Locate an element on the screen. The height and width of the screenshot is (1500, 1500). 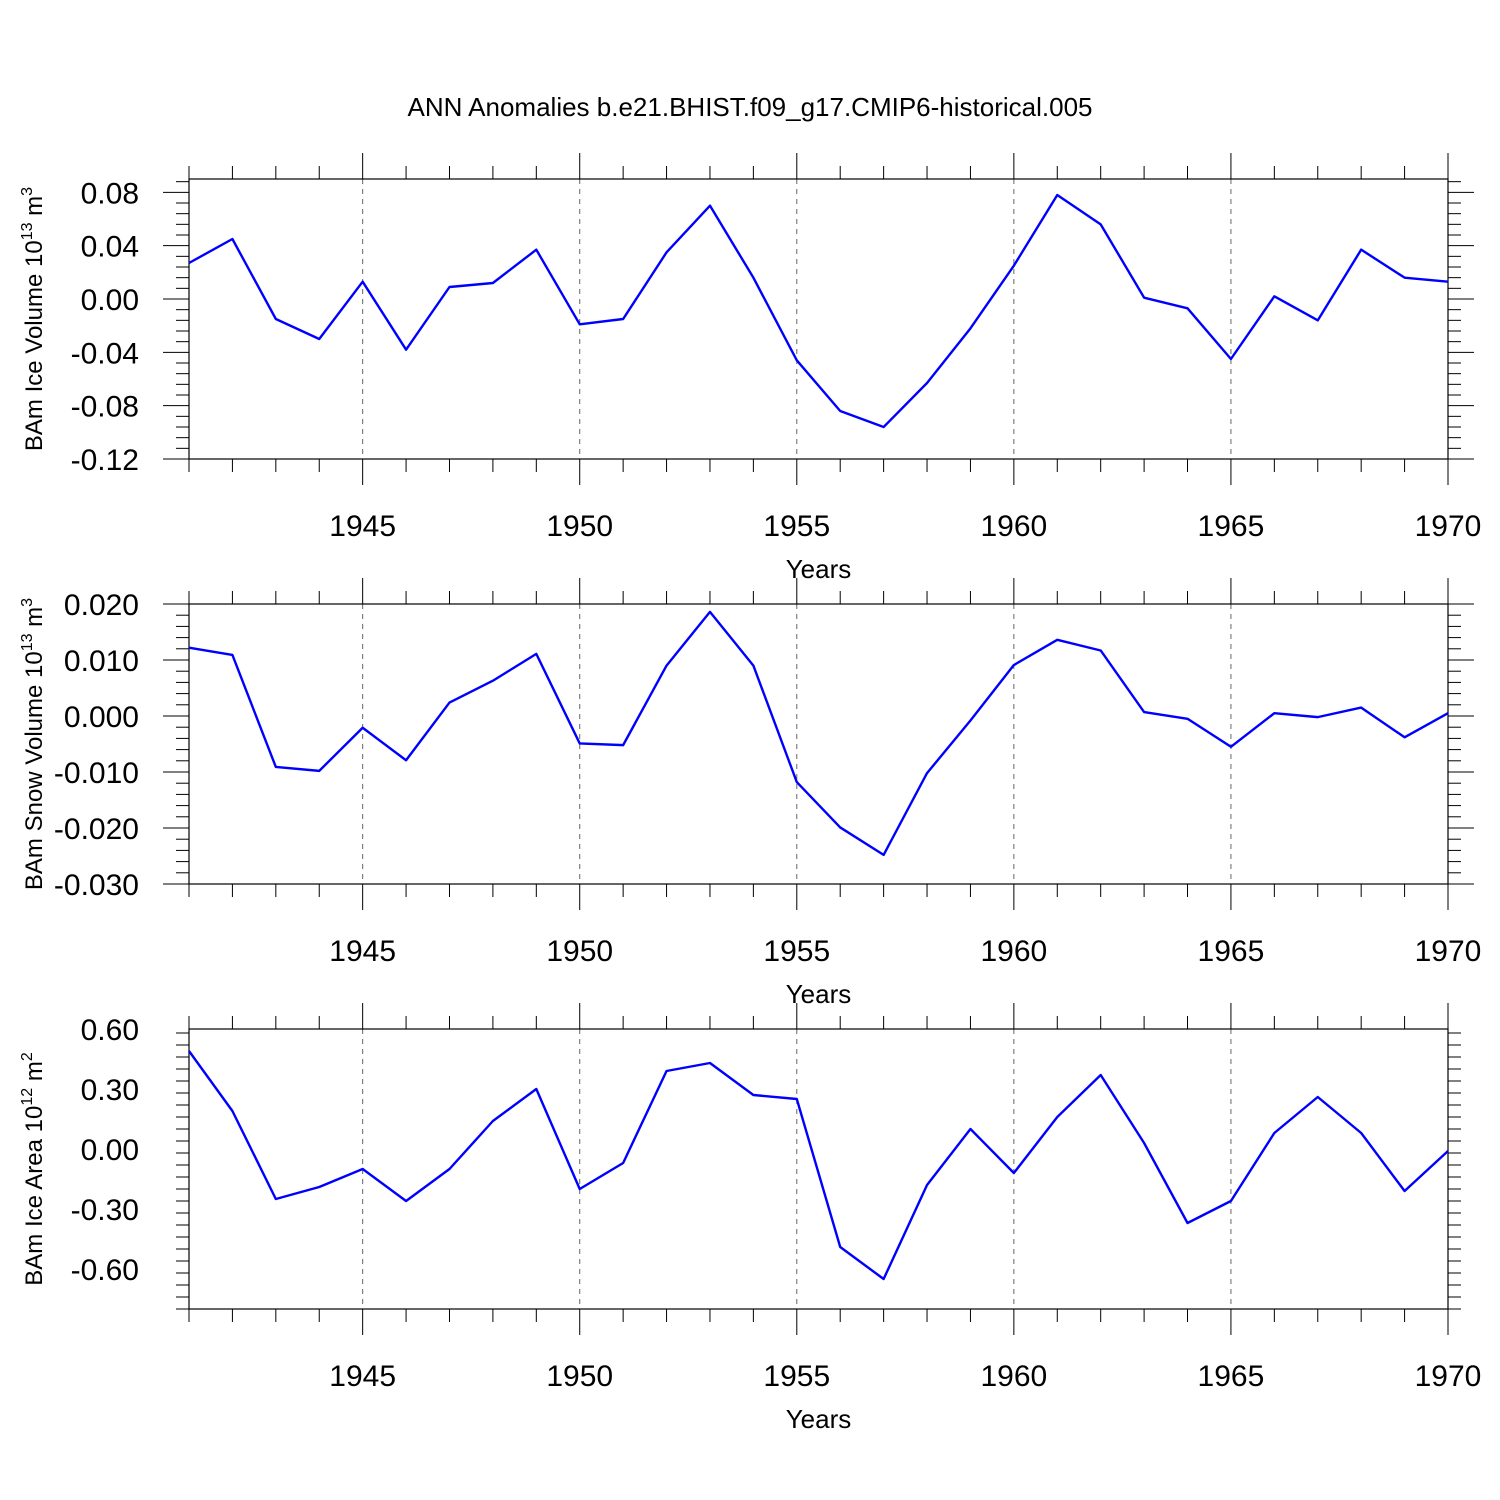
y-tick-label: 0.020 is located at coordinates (101, 605).